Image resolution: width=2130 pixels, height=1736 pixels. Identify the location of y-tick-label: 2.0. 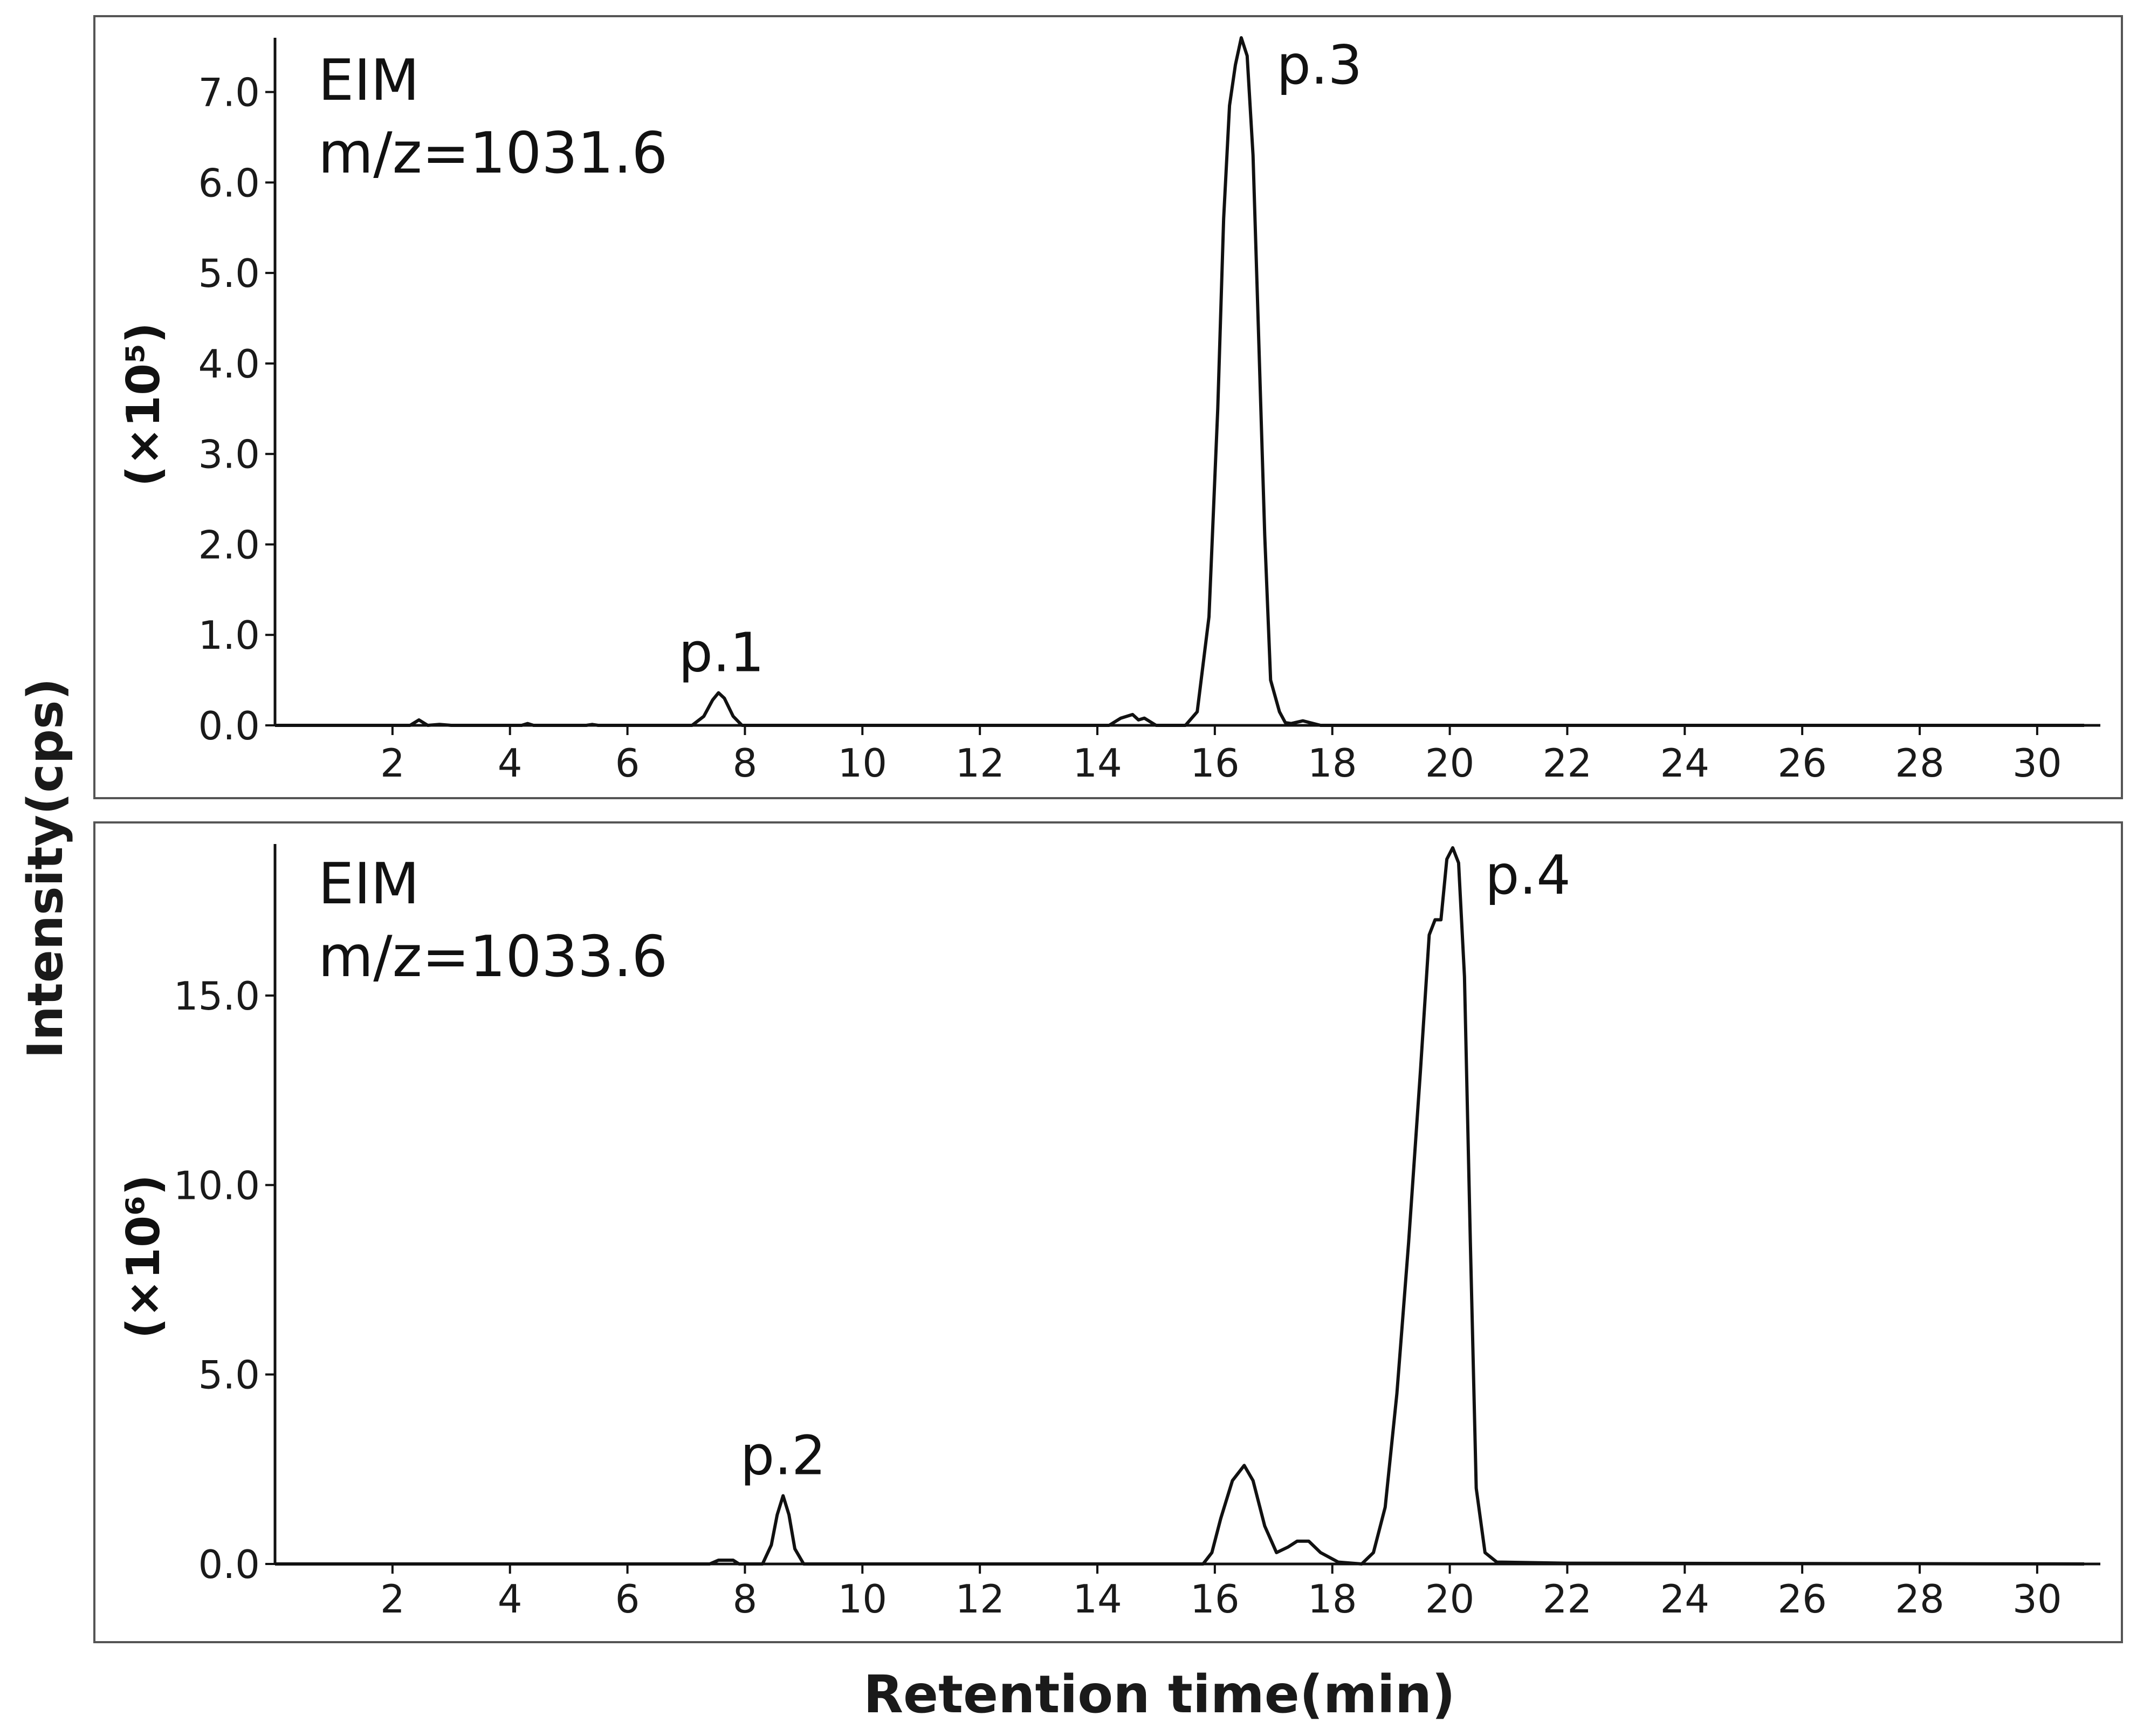
(229, 544).